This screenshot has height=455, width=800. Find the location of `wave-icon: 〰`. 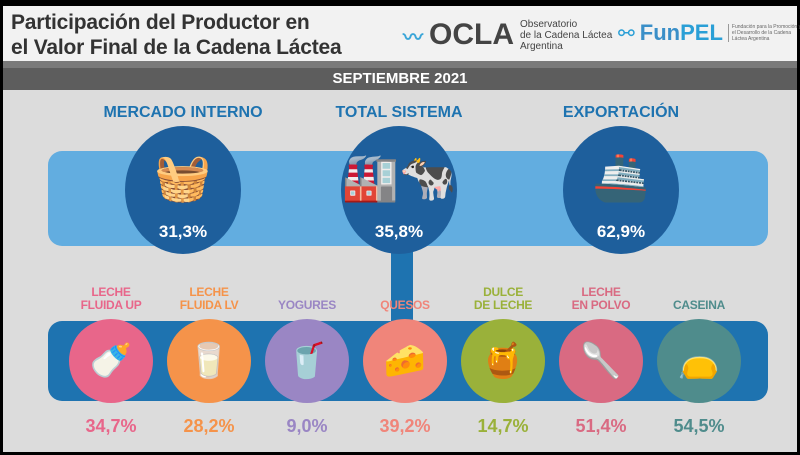

wave-icon: 〰 is located at coordinates (413, 37).